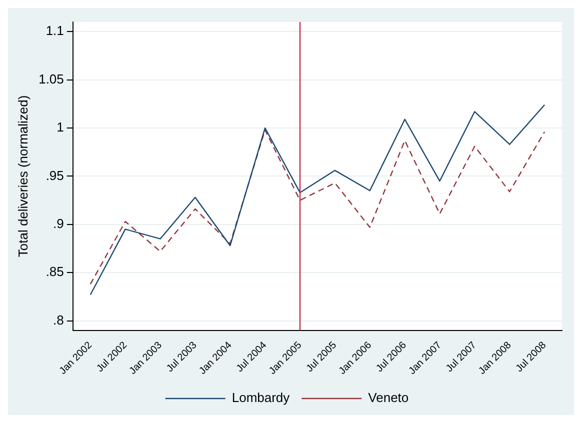  What do you see at coordinates (58, 223) in the screenshot?
I see `y-tick-label: .9` at bounding box center [58, 223].